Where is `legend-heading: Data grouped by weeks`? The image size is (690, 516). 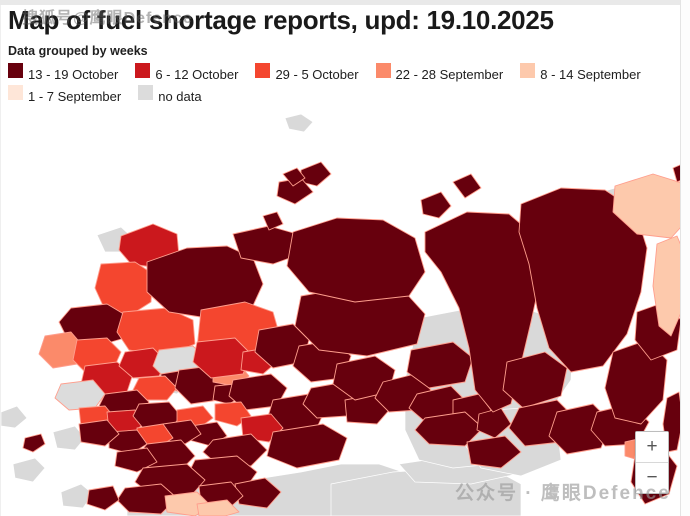
legend-heading: Data grouped by weeks is located at coordinates (78, 51).